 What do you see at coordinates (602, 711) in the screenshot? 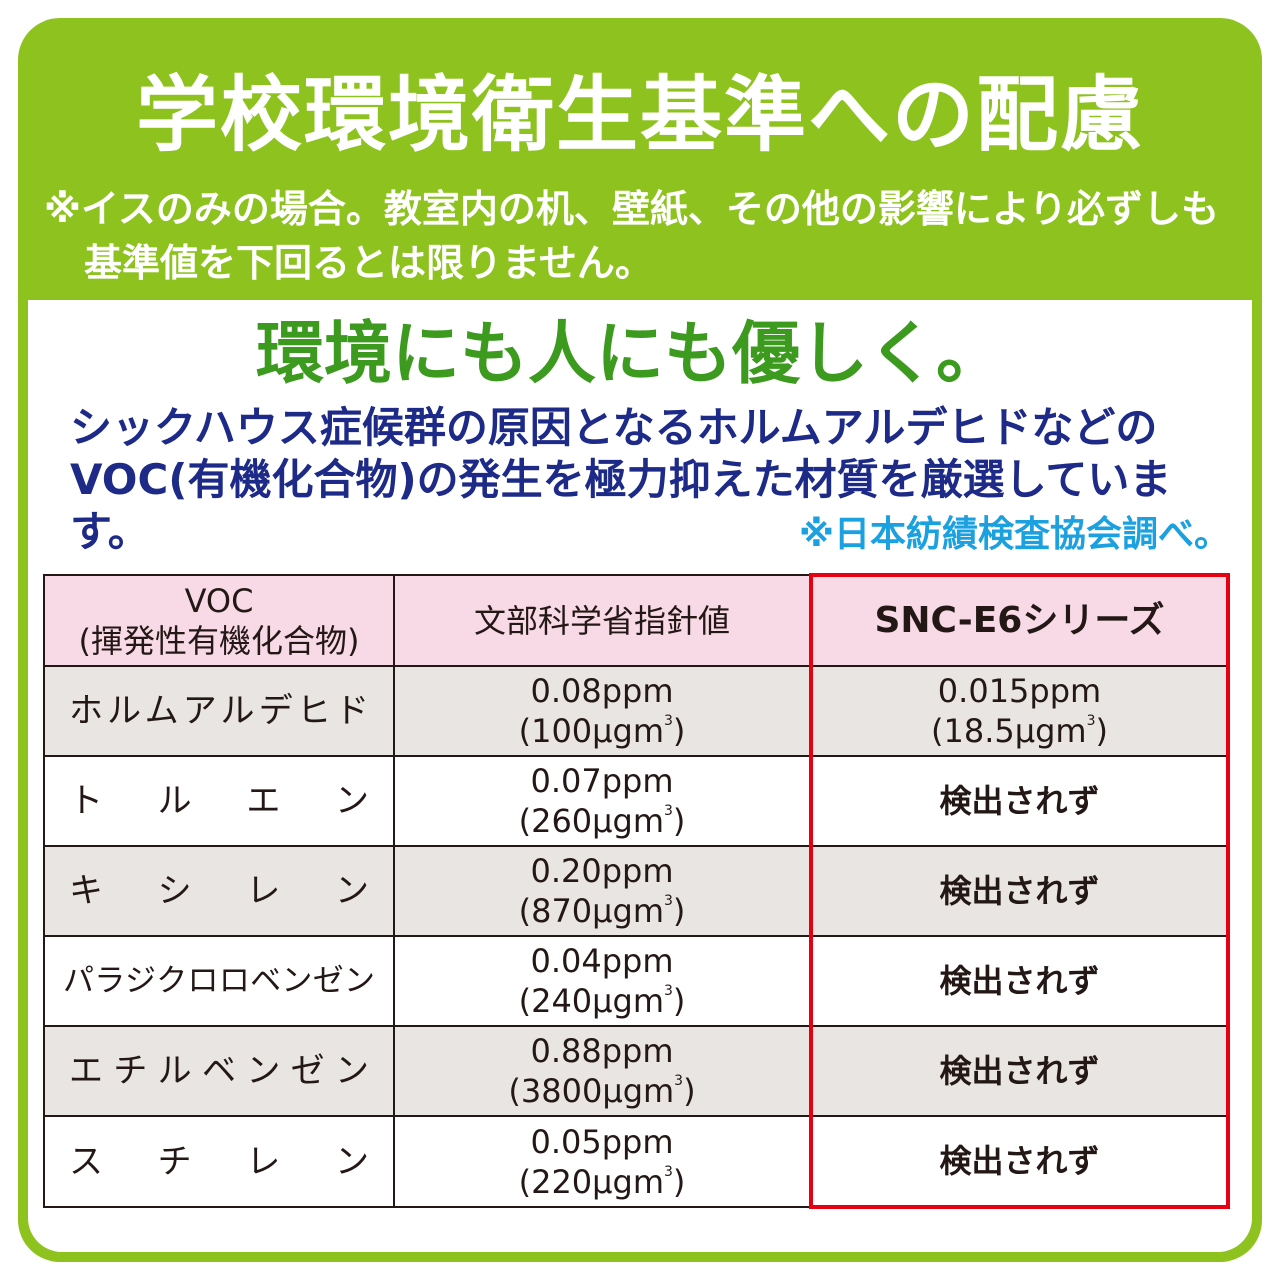
I see `standard-value: 0.08ppm (100μgm3)` at bounding box center [602, 711].